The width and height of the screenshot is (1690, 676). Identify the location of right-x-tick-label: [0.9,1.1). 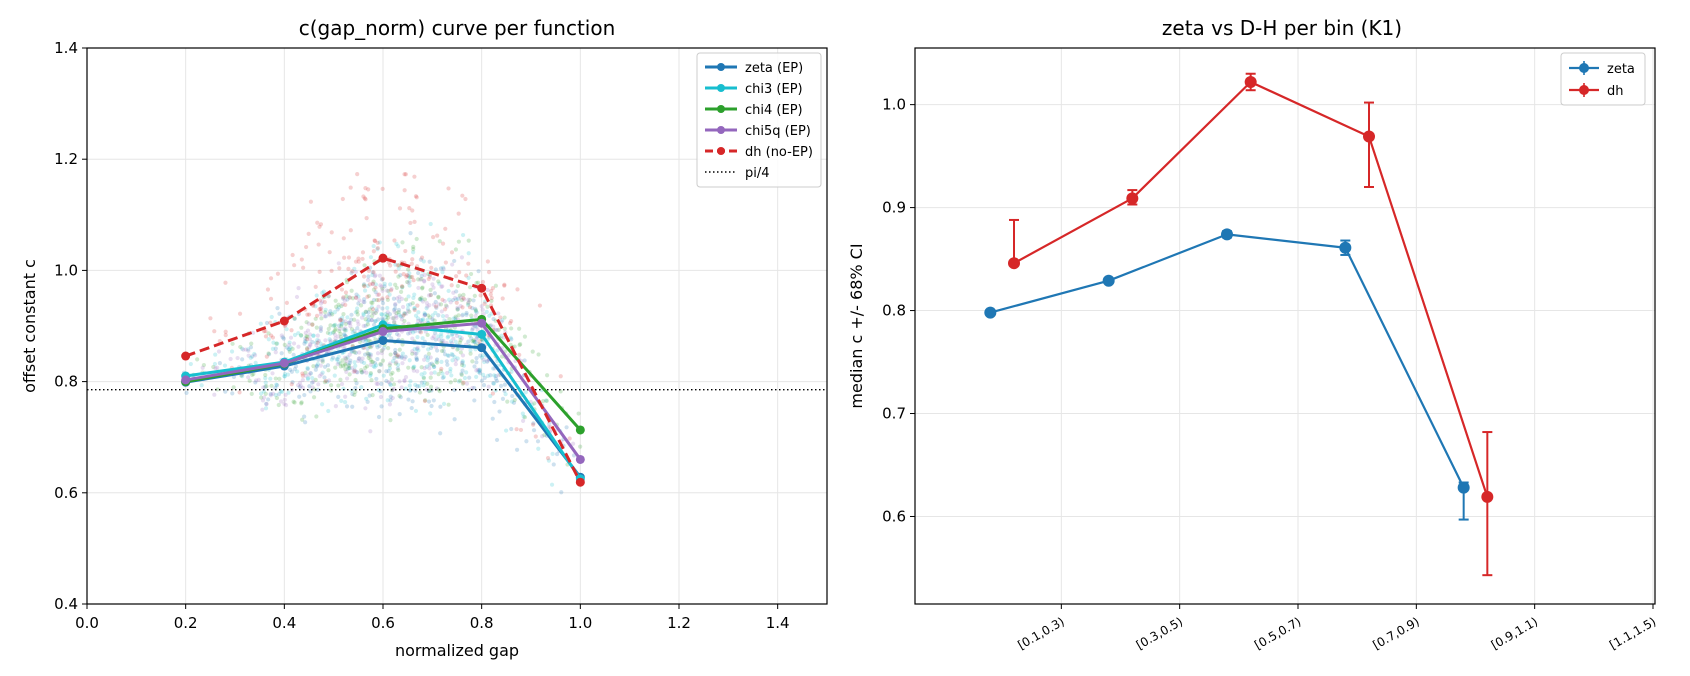
(1514, 633).